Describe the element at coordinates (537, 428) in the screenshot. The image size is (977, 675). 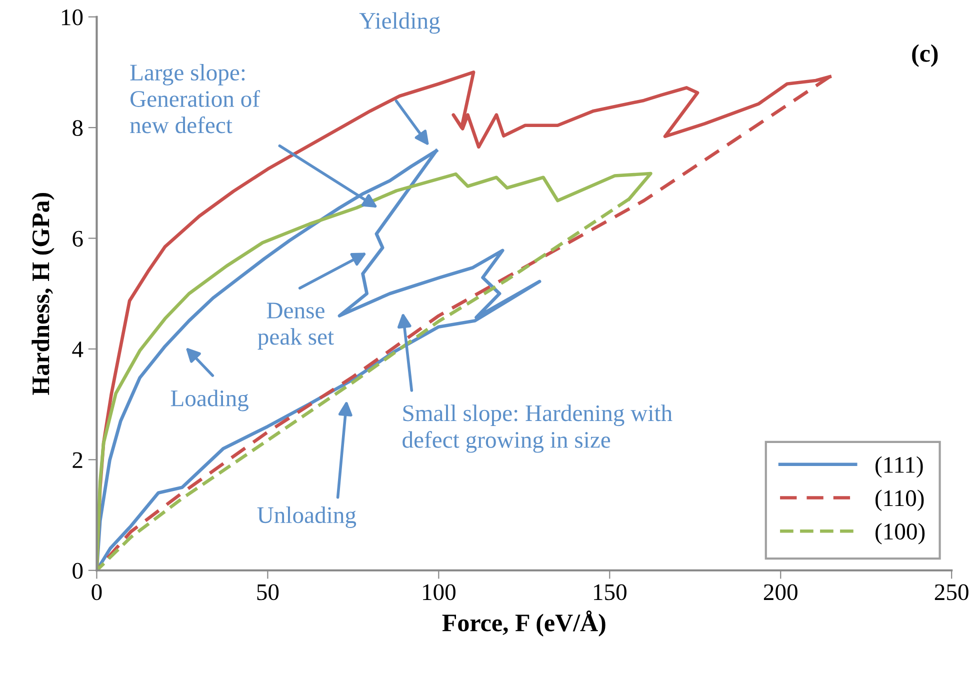
I see `annotation: Small slope: Hardening with defect growing in size` at that location.